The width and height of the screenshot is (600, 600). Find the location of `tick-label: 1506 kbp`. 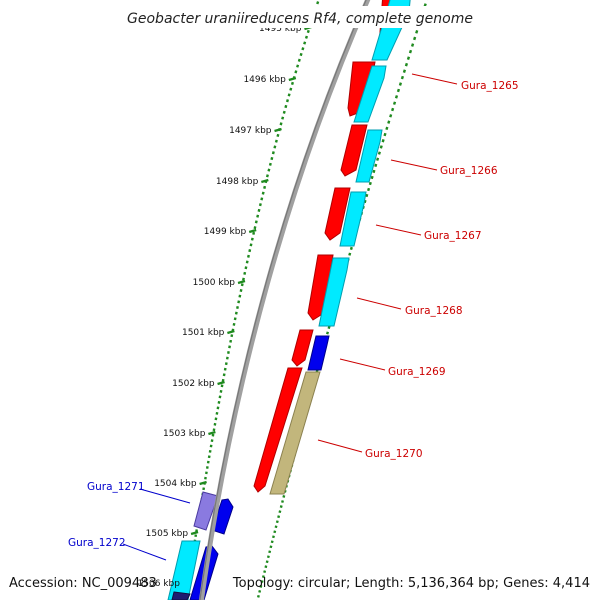

tick-label: 1506 kbp is located at coordinates (159, 584).